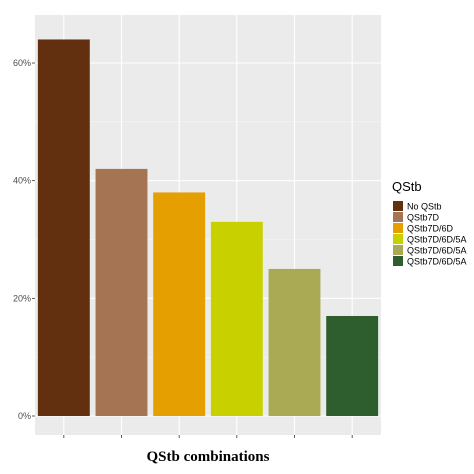 The width and height of the screenshot is (474, 474). Describe the element at coordinates (22, 181) in the screenshot. I see `y-tick-label: 40%` at that location.